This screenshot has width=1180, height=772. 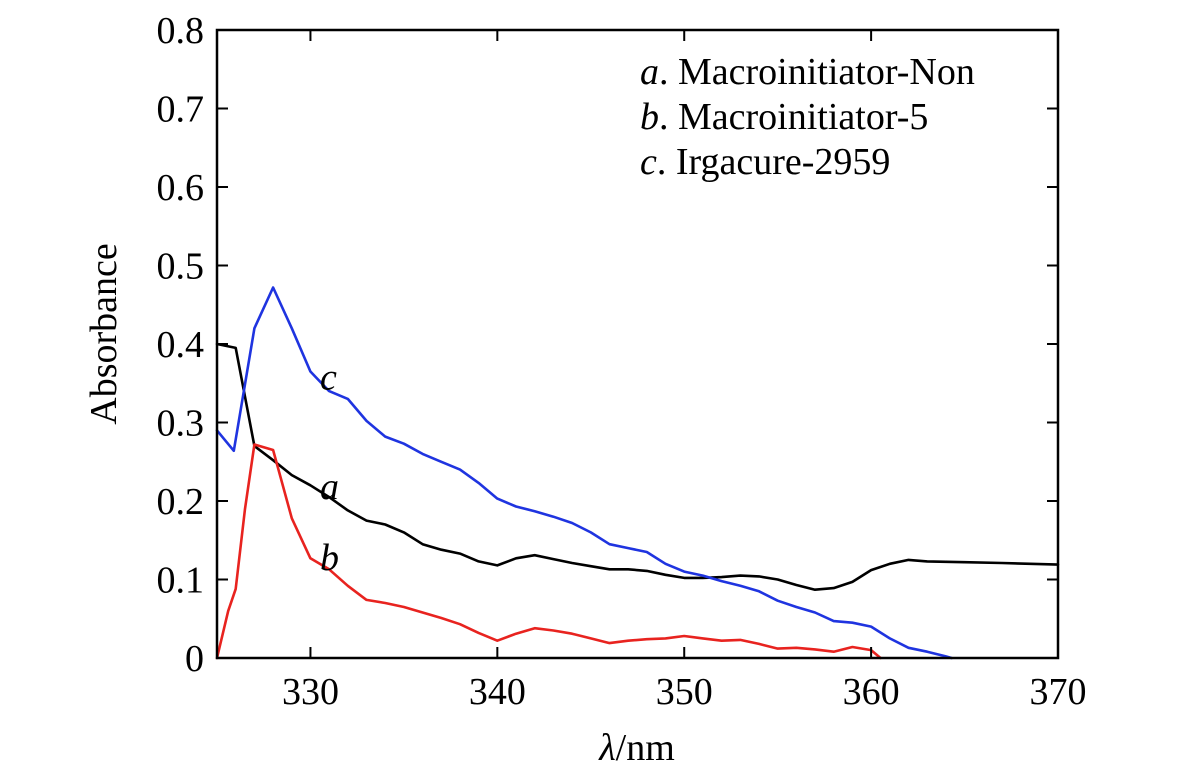 I want to click on legend-entry-c: c. Irgacure-2959, so click(x=765, y=162).